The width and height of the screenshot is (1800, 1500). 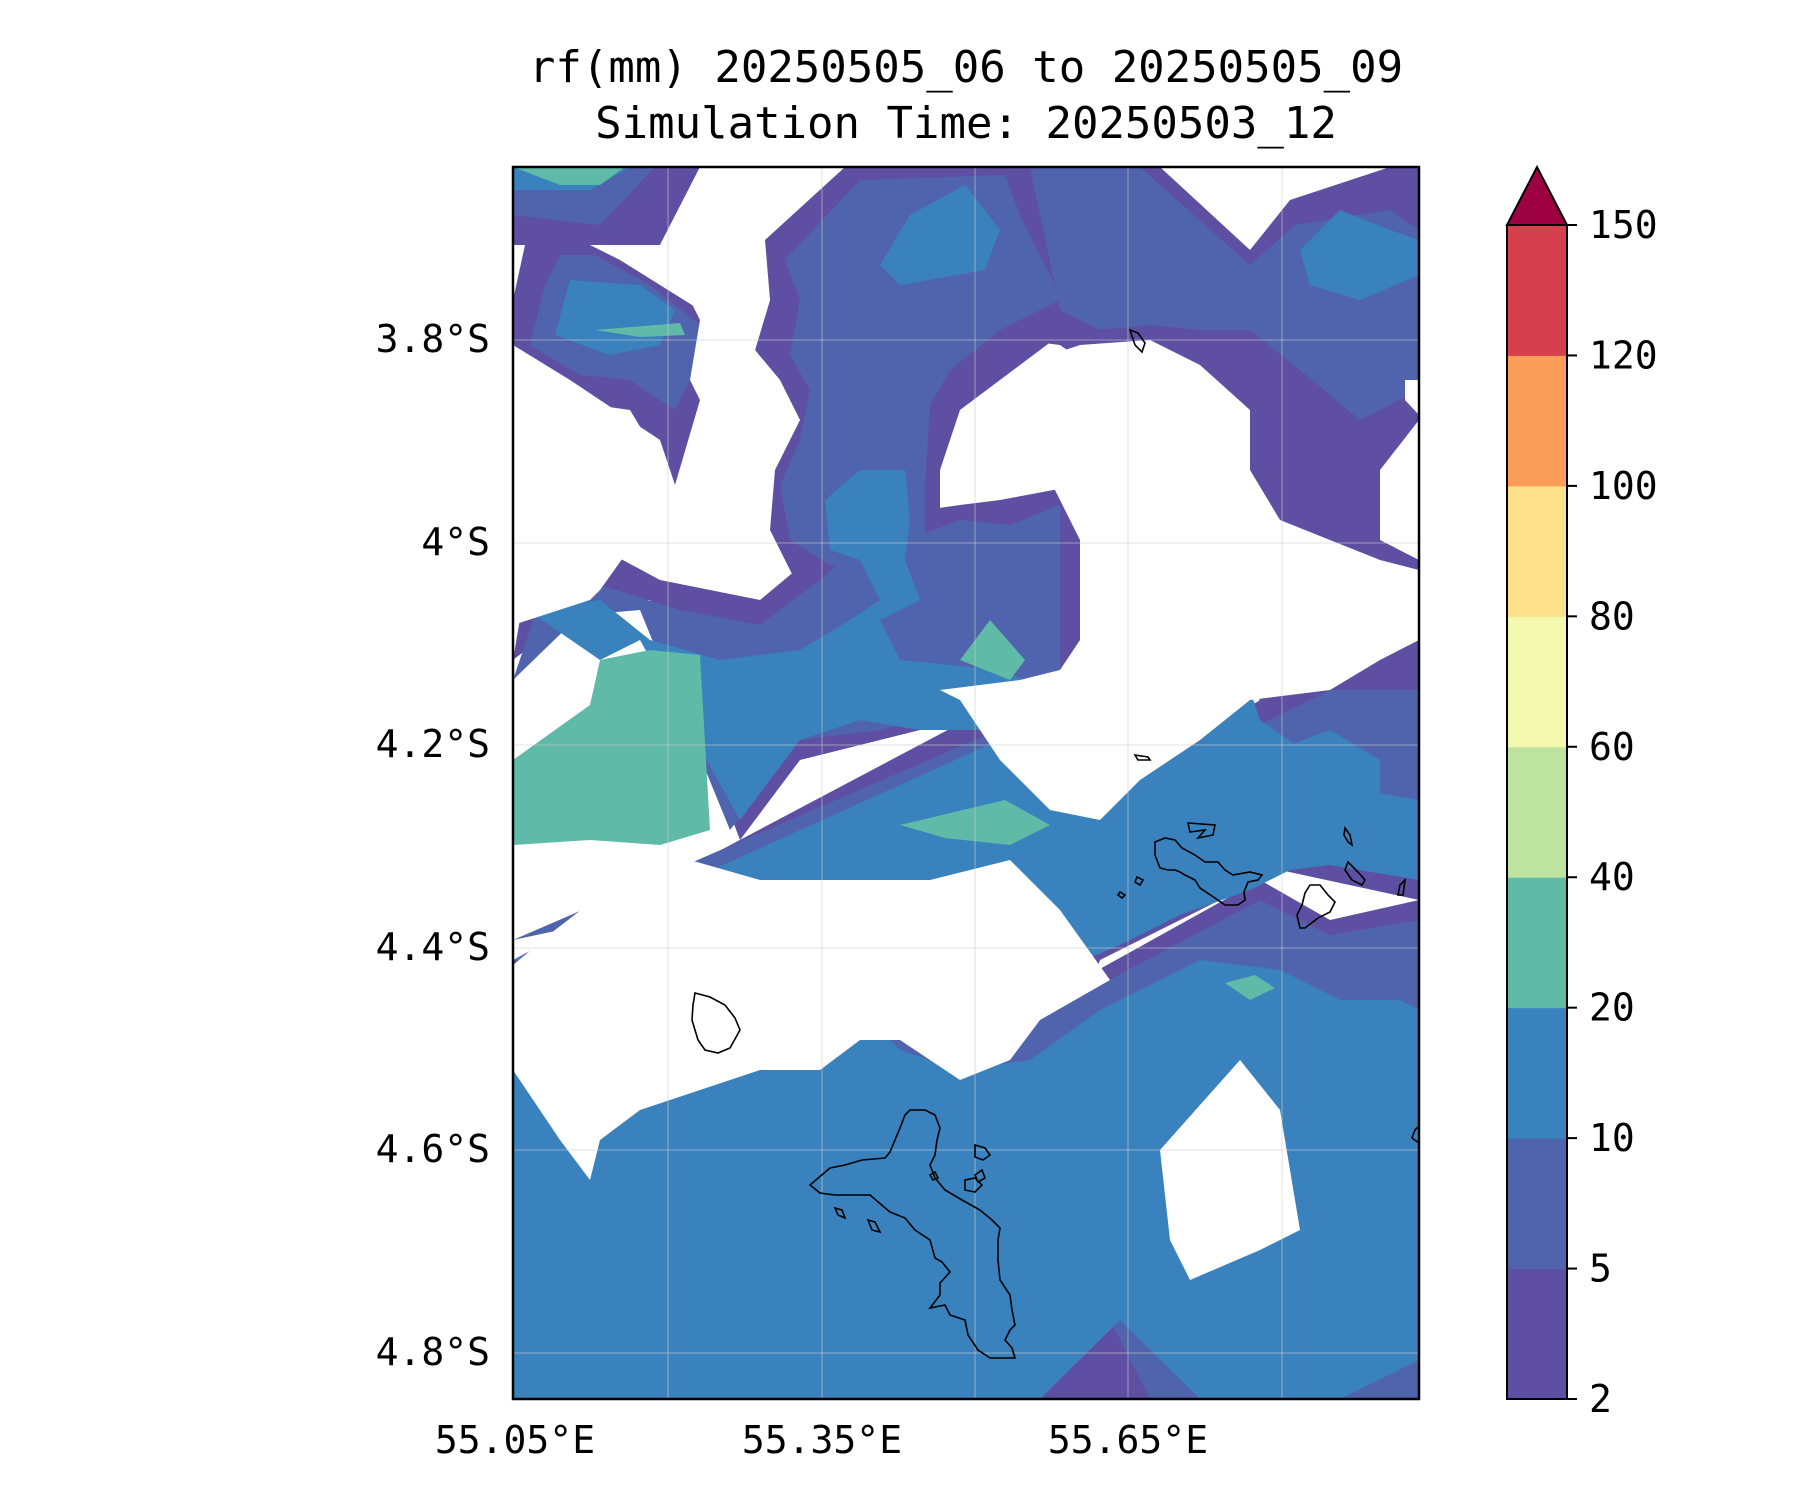 What do you see at coordinates (1612, 747) in the screenshot?
I see `colorbar-tick-label: 60` at bounding box center [1612, 747].